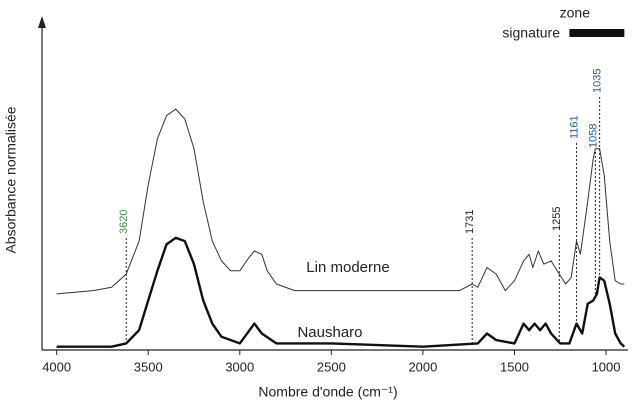  What do you see at coordinates (124, 222) in the screenshot?
I see `peak-label: 3620` at bounding box center [124, 222].